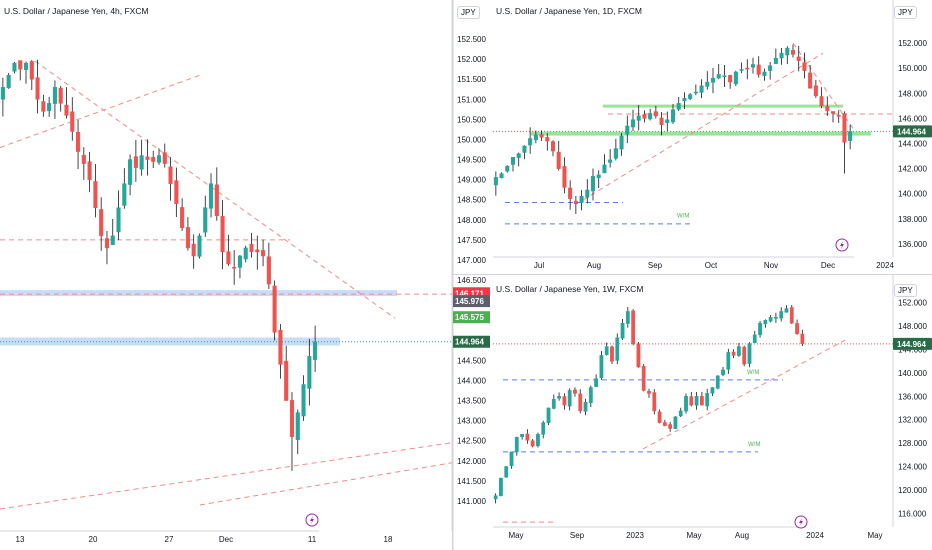  I want to click on y-tick-label: 140.000, so click(912, 373).